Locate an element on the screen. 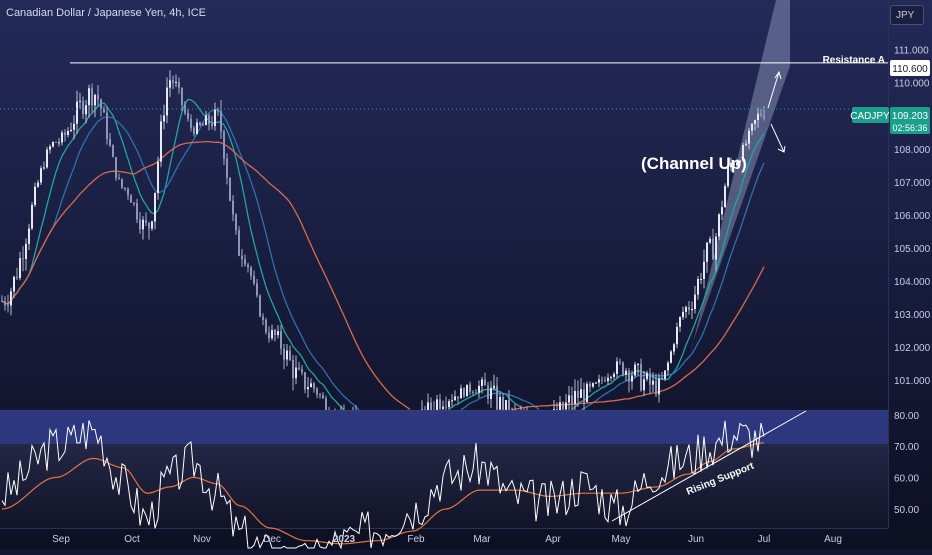 The height and width of the screenshot is (555, 932). price-tick-label: 104.000 is located at coordinates (912, 282).